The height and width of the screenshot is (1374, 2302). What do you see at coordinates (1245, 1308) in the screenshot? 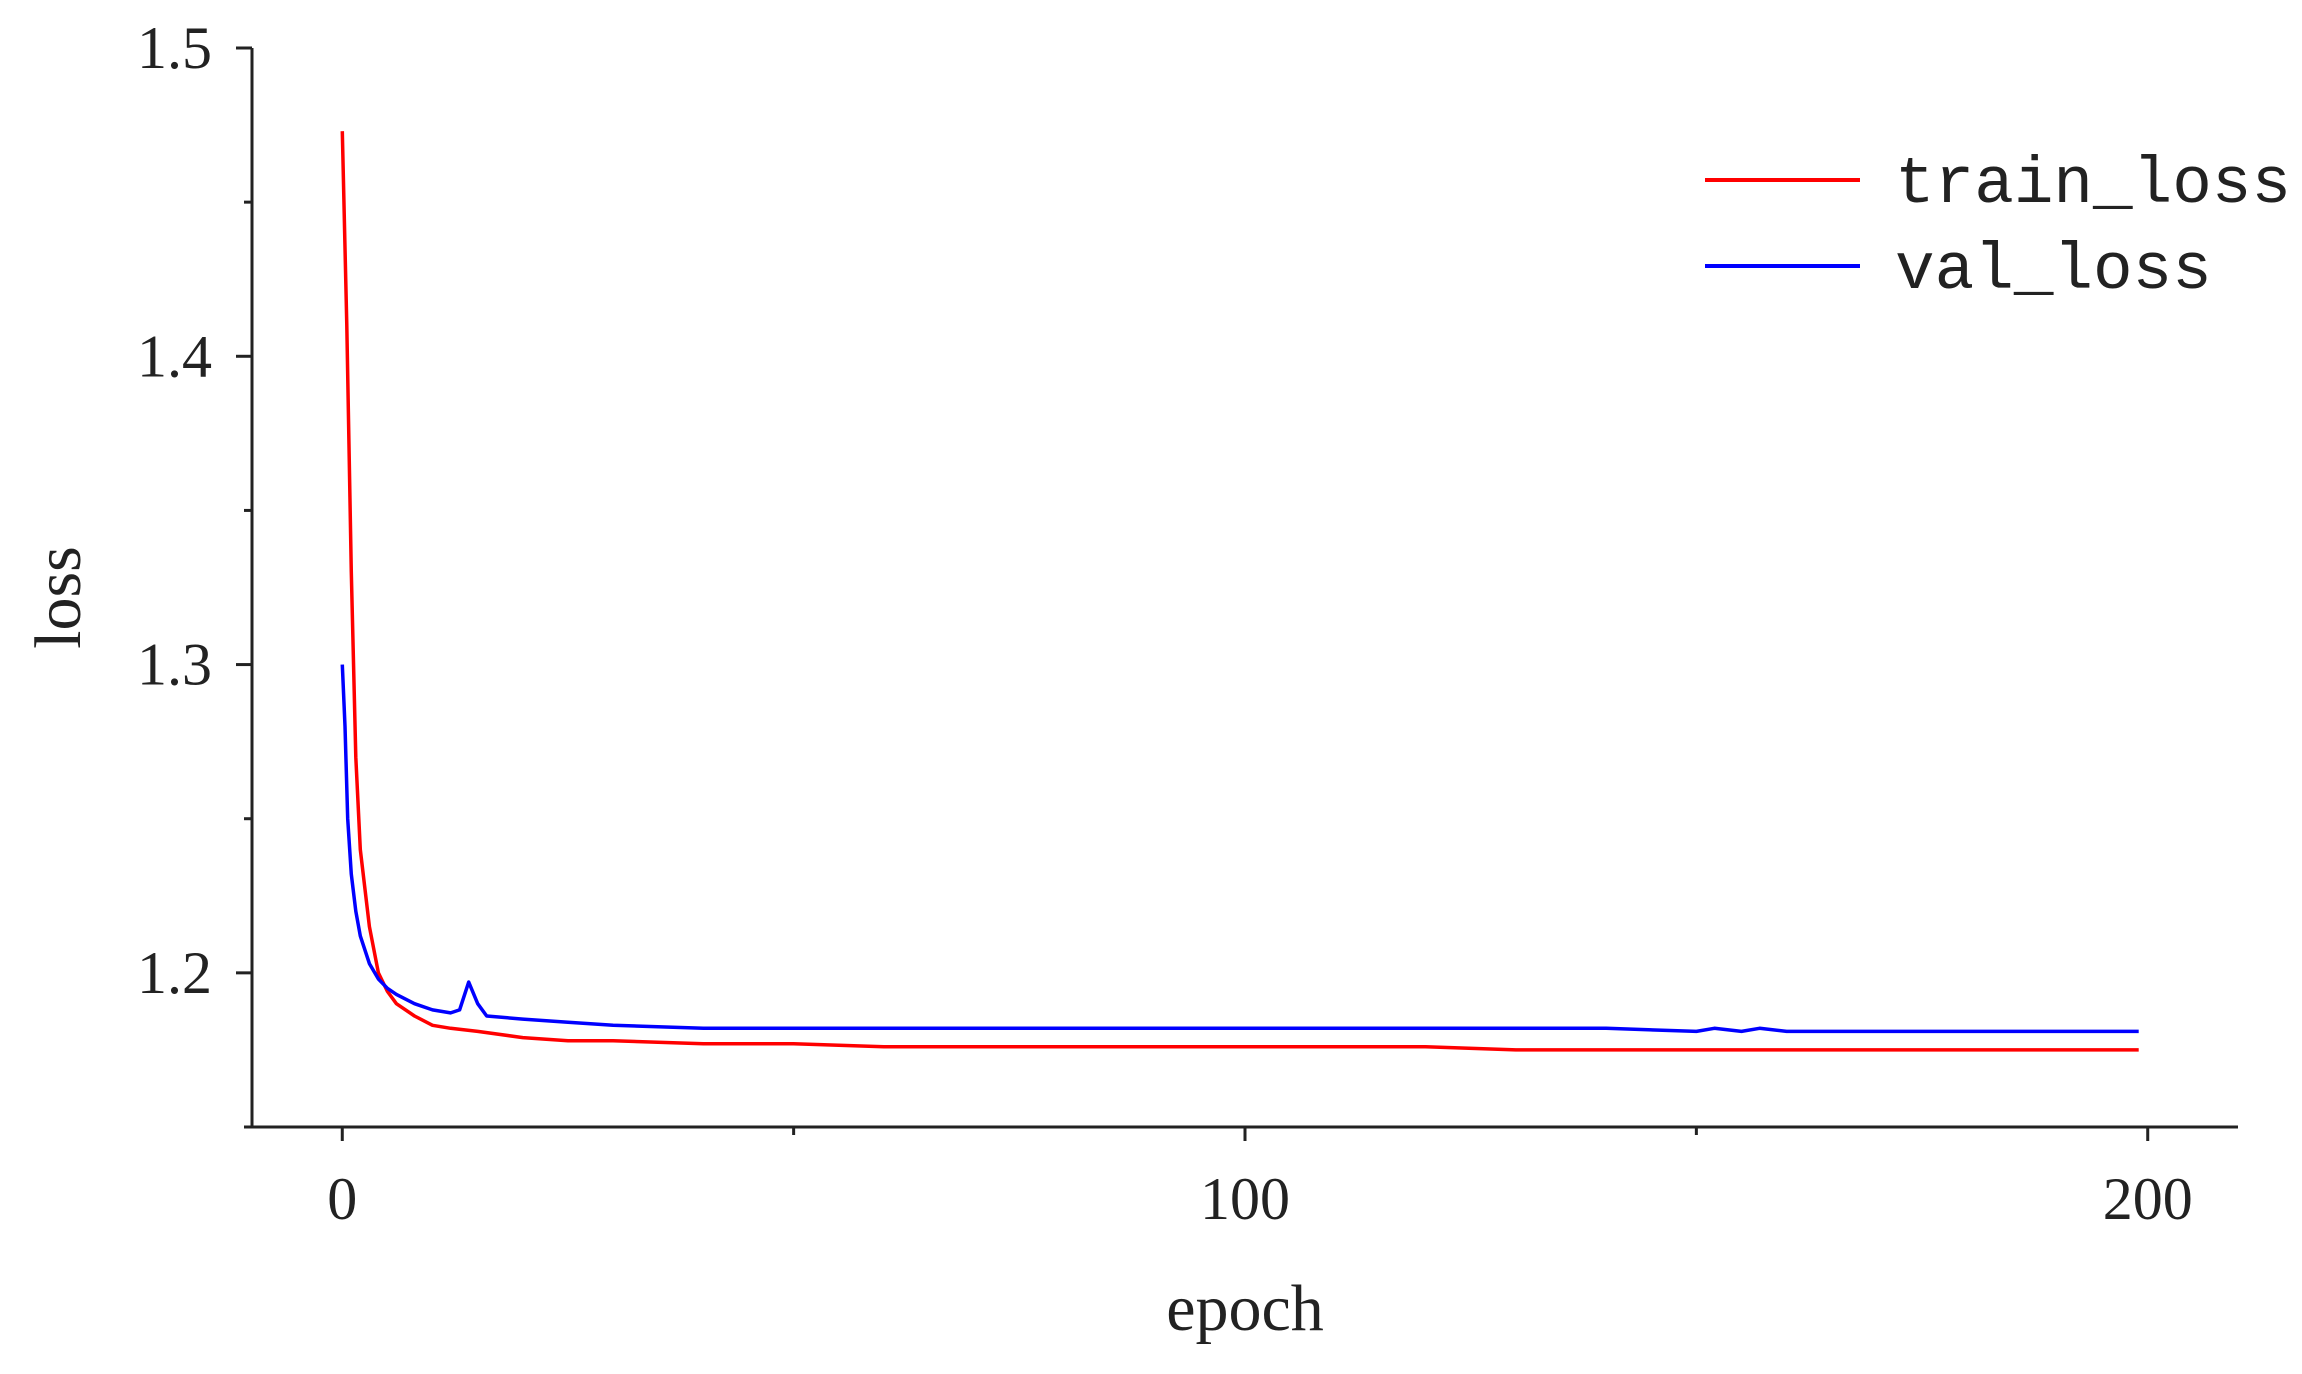
I see `x-axis-title: epoch` at bounding box center [1245, 1308].